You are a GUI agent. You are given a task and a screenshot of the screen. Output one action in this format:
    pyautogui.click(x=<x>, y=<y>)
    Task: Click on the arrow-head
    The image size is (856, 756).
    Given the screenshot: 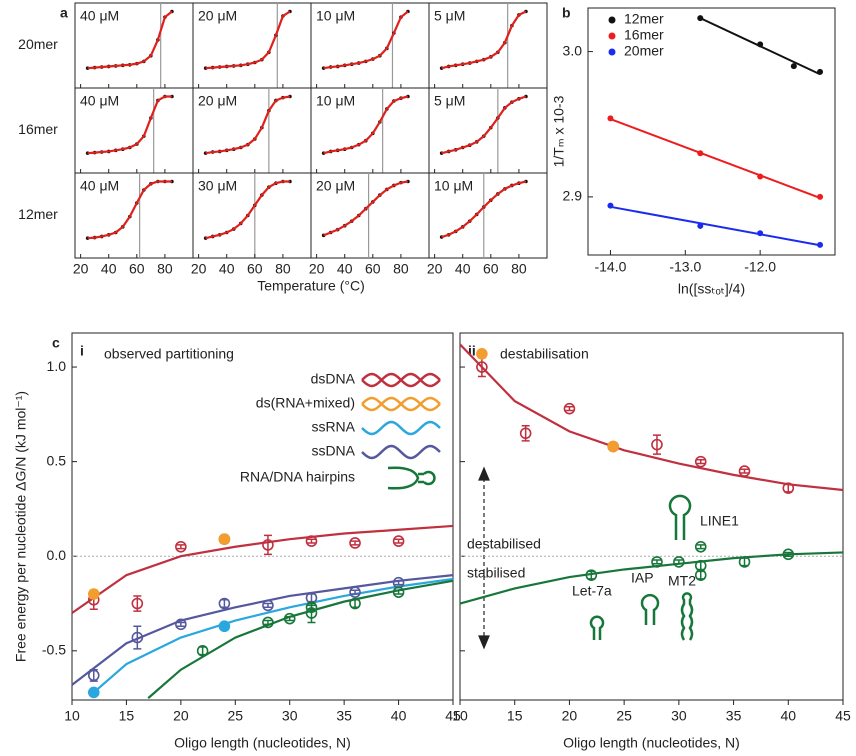 What is the action you would take?
    pyautogui.click(x=484, y=473)
    